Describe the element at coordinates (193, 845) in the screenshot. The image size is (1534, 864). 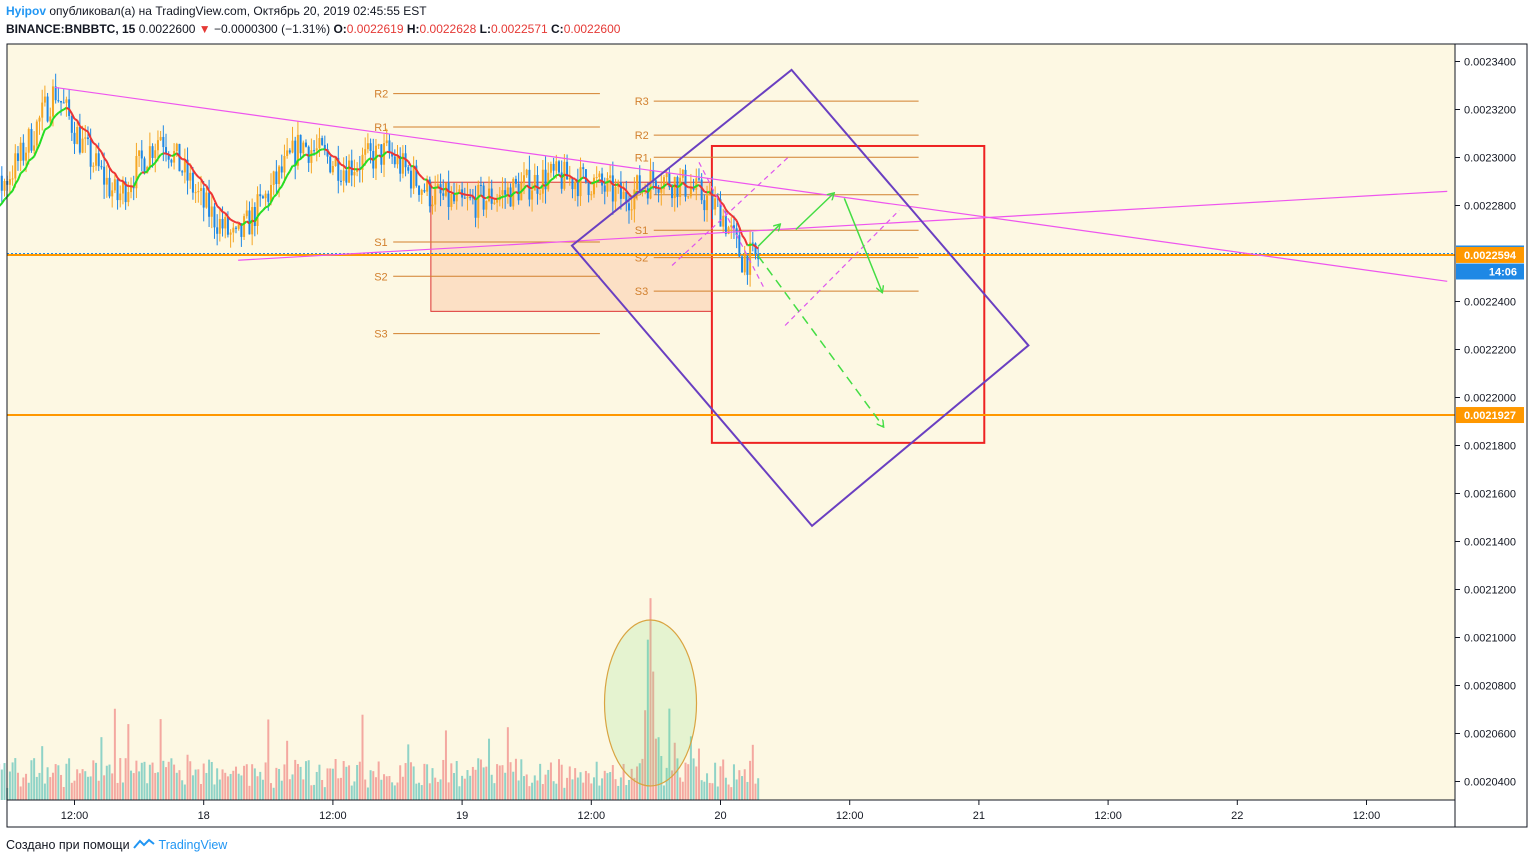
I see `tradingview-brand: TradingView` at that location.